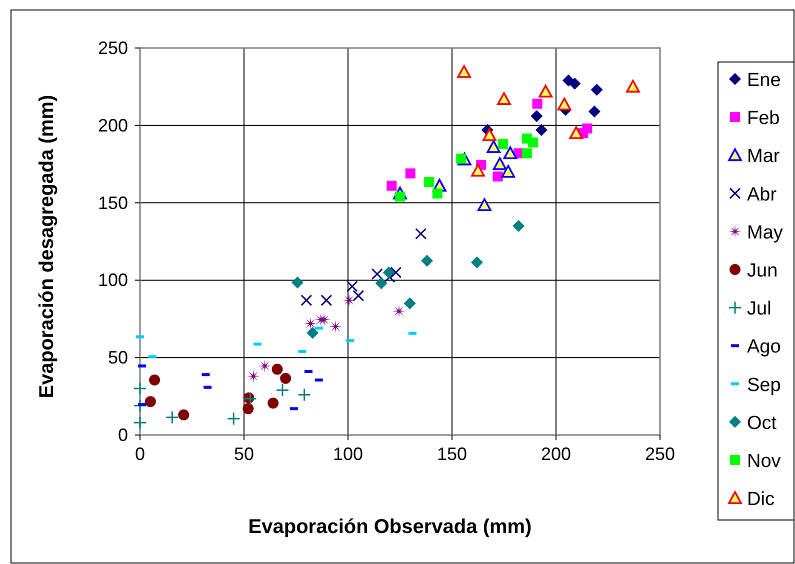  What do you see at coordinates (556, 454) in the screenshot?
I see `x-tick-label: 200` at bounding box center [556, 454].